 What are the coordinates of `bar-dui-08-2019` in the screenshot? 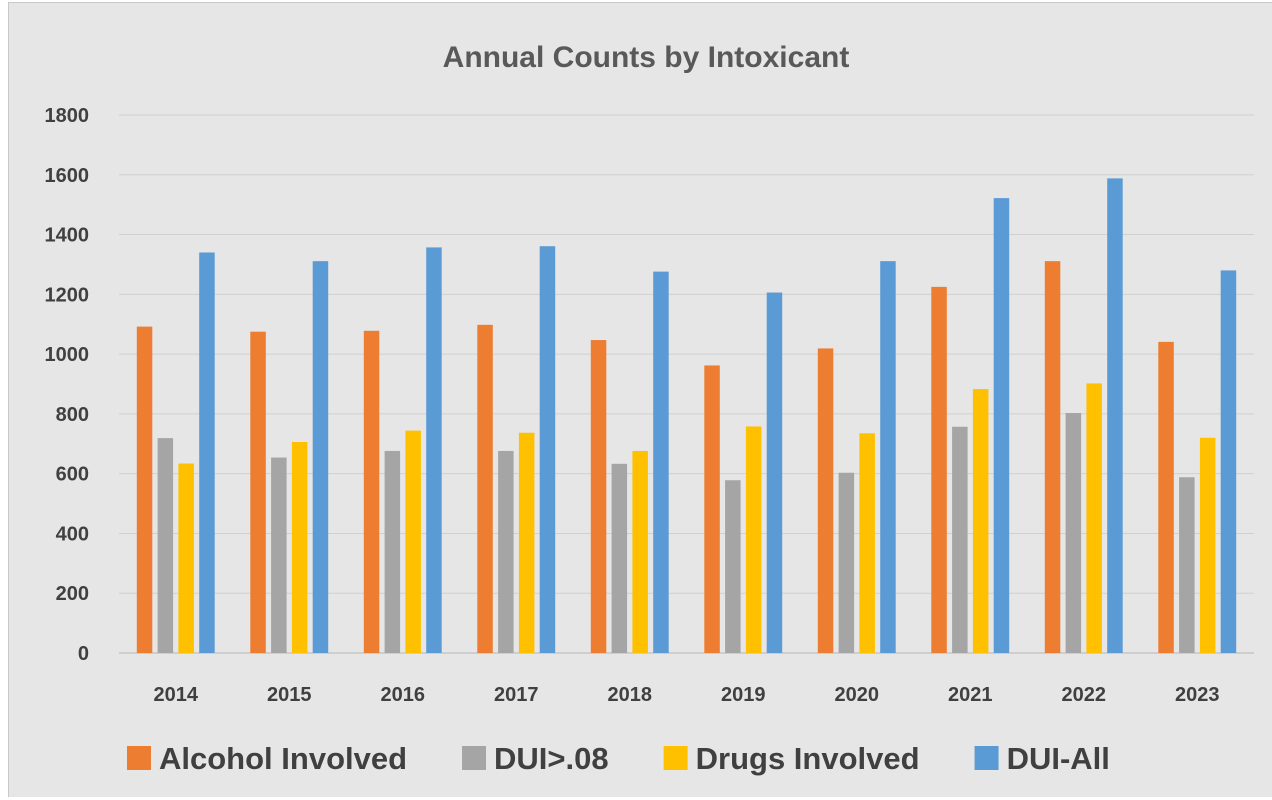 It's located at (733, 566).